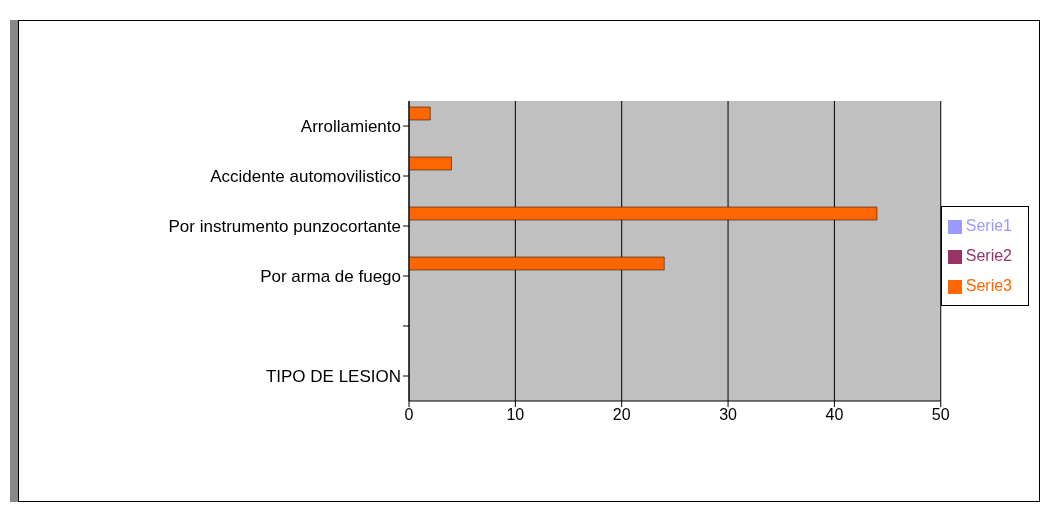 The width and height of the screenshot is (1040, 521). Describe the element at coordinates (284, 227) in the screenshot. I see `y-tick-label: Por instrumento punzocortante` at that location.